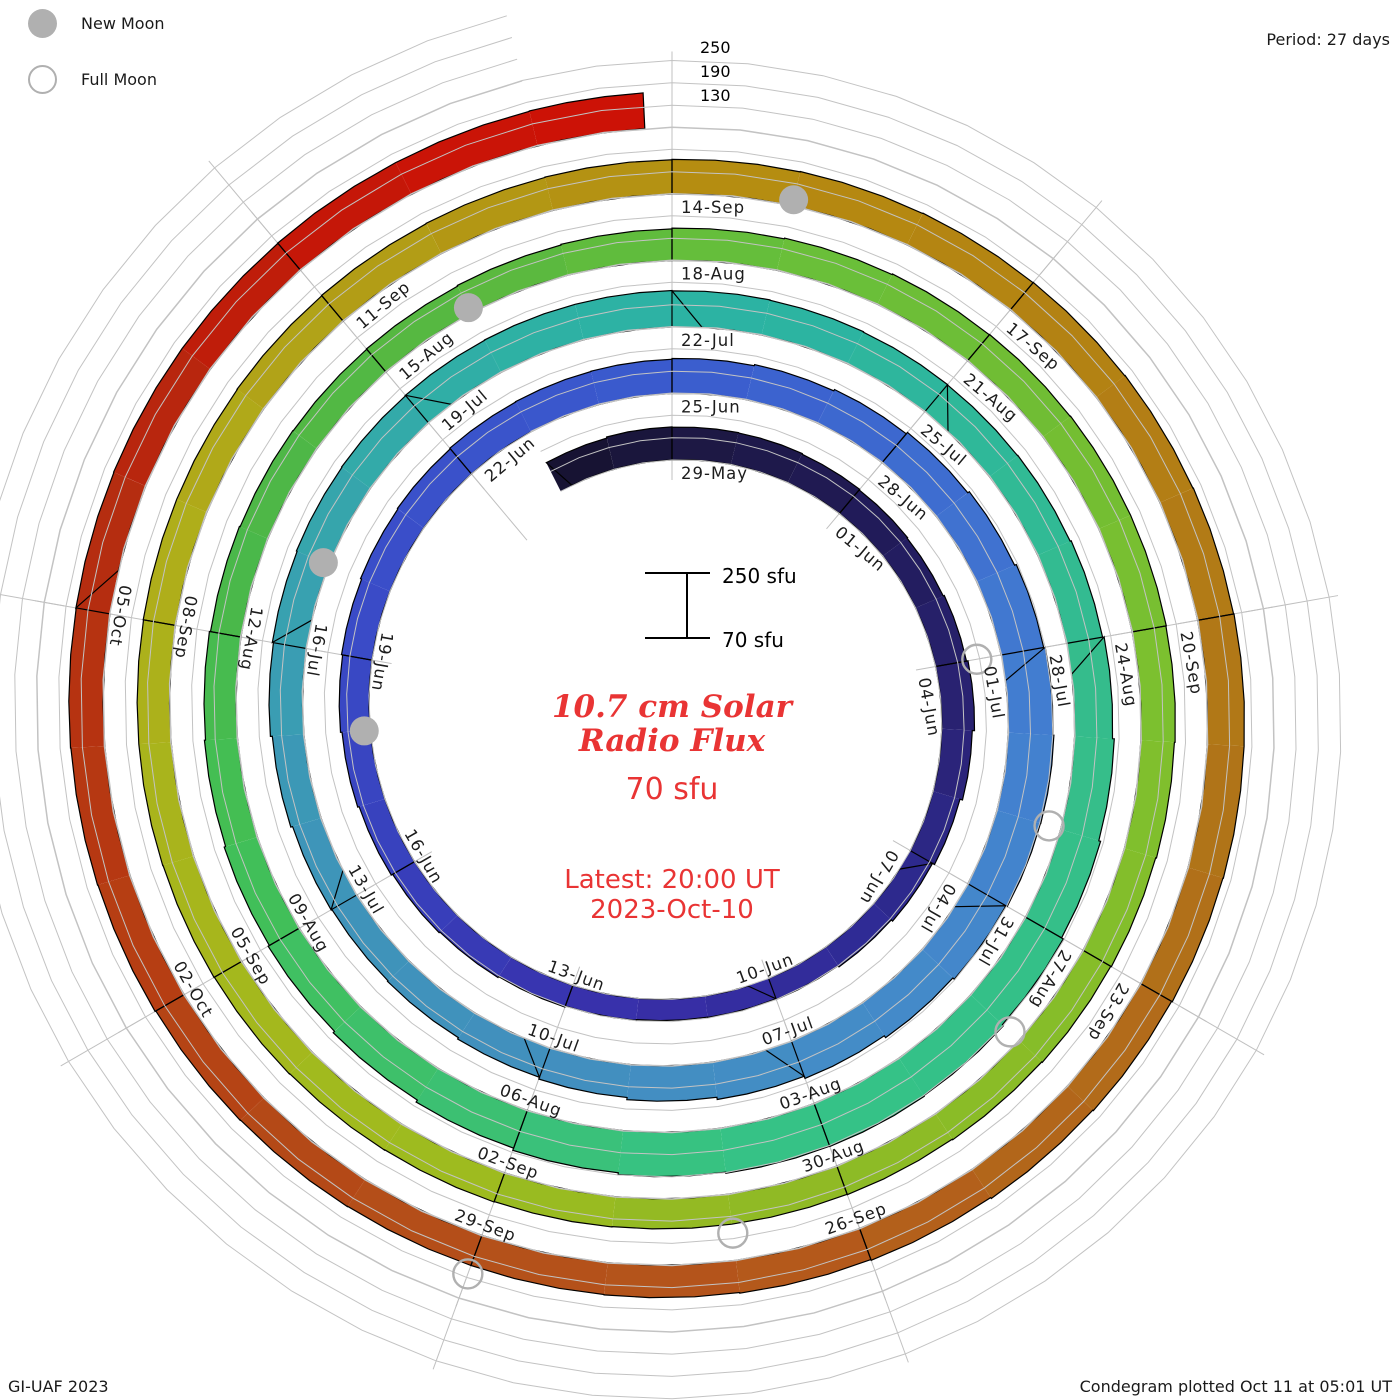 The height and width of the screenshot is (1400, 1400). Describe the element at coordinates (1328, 39) in the screenshot. I see `period-label: Period: 27 days` at that location.